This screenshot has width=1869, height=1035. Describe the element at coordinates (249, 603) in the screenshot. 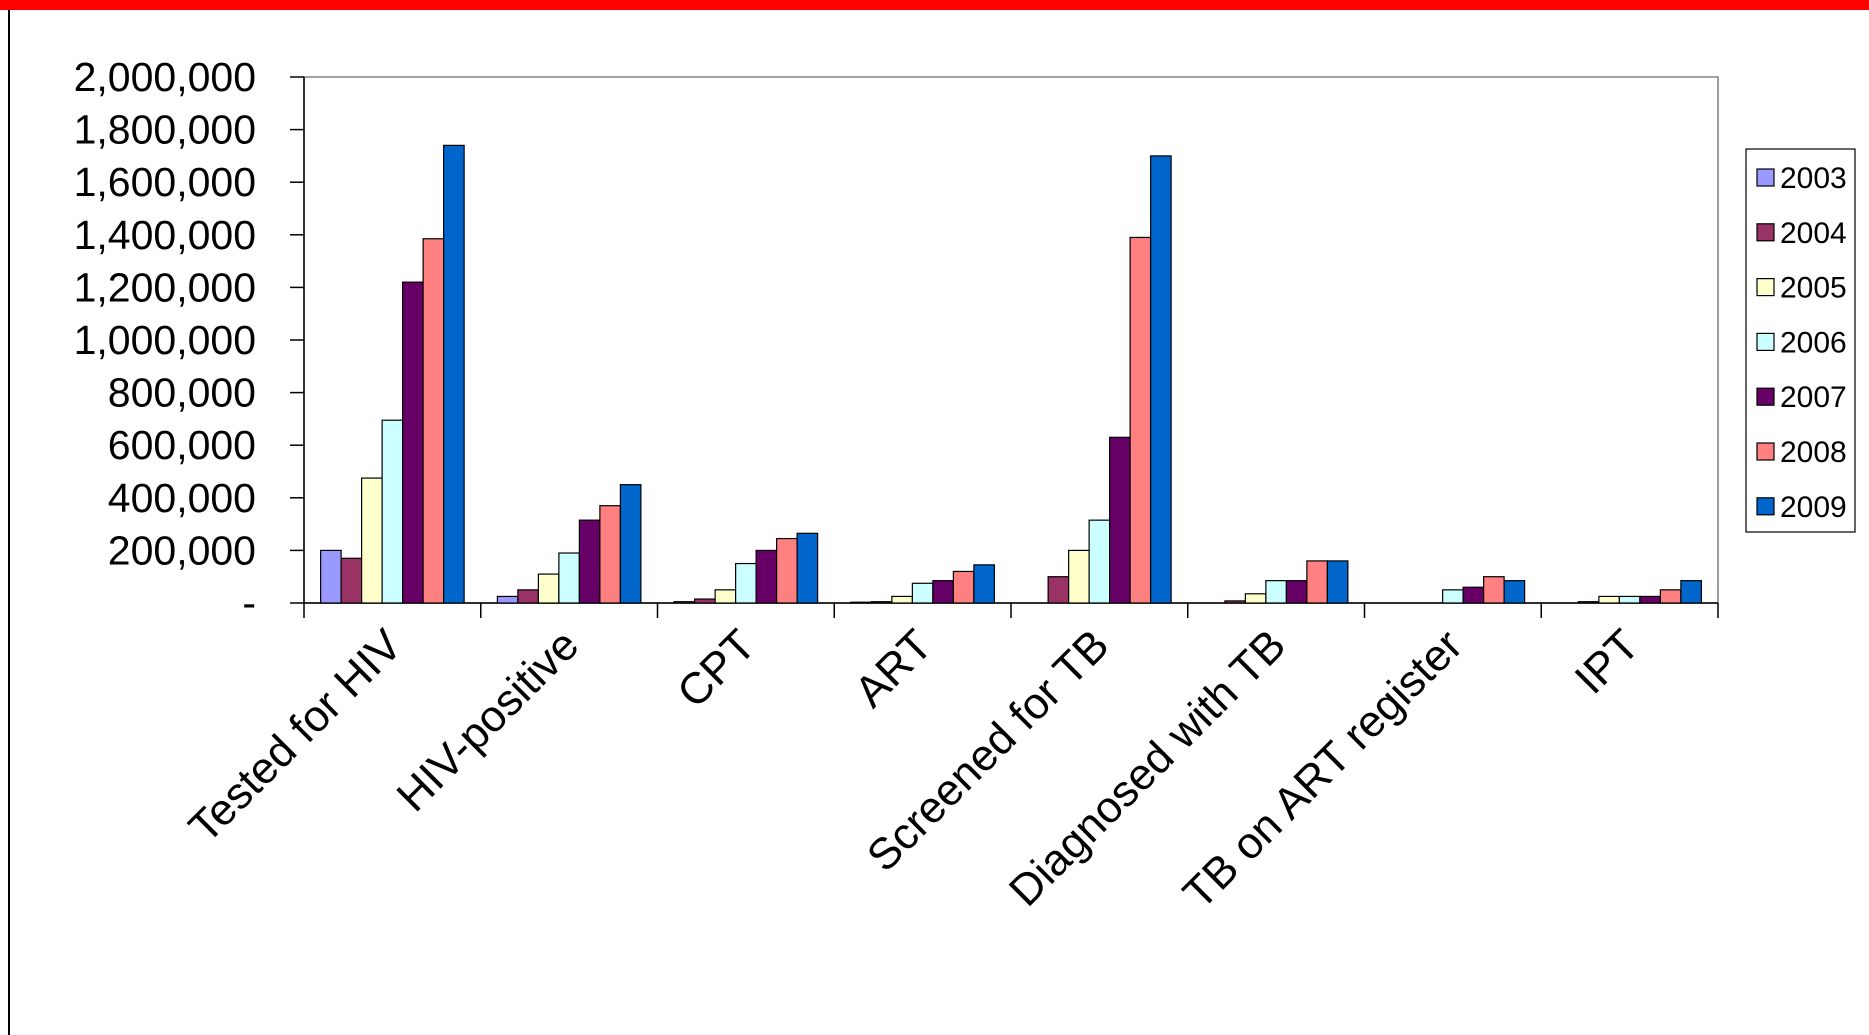

I see `y-tick-label: -` at that location.